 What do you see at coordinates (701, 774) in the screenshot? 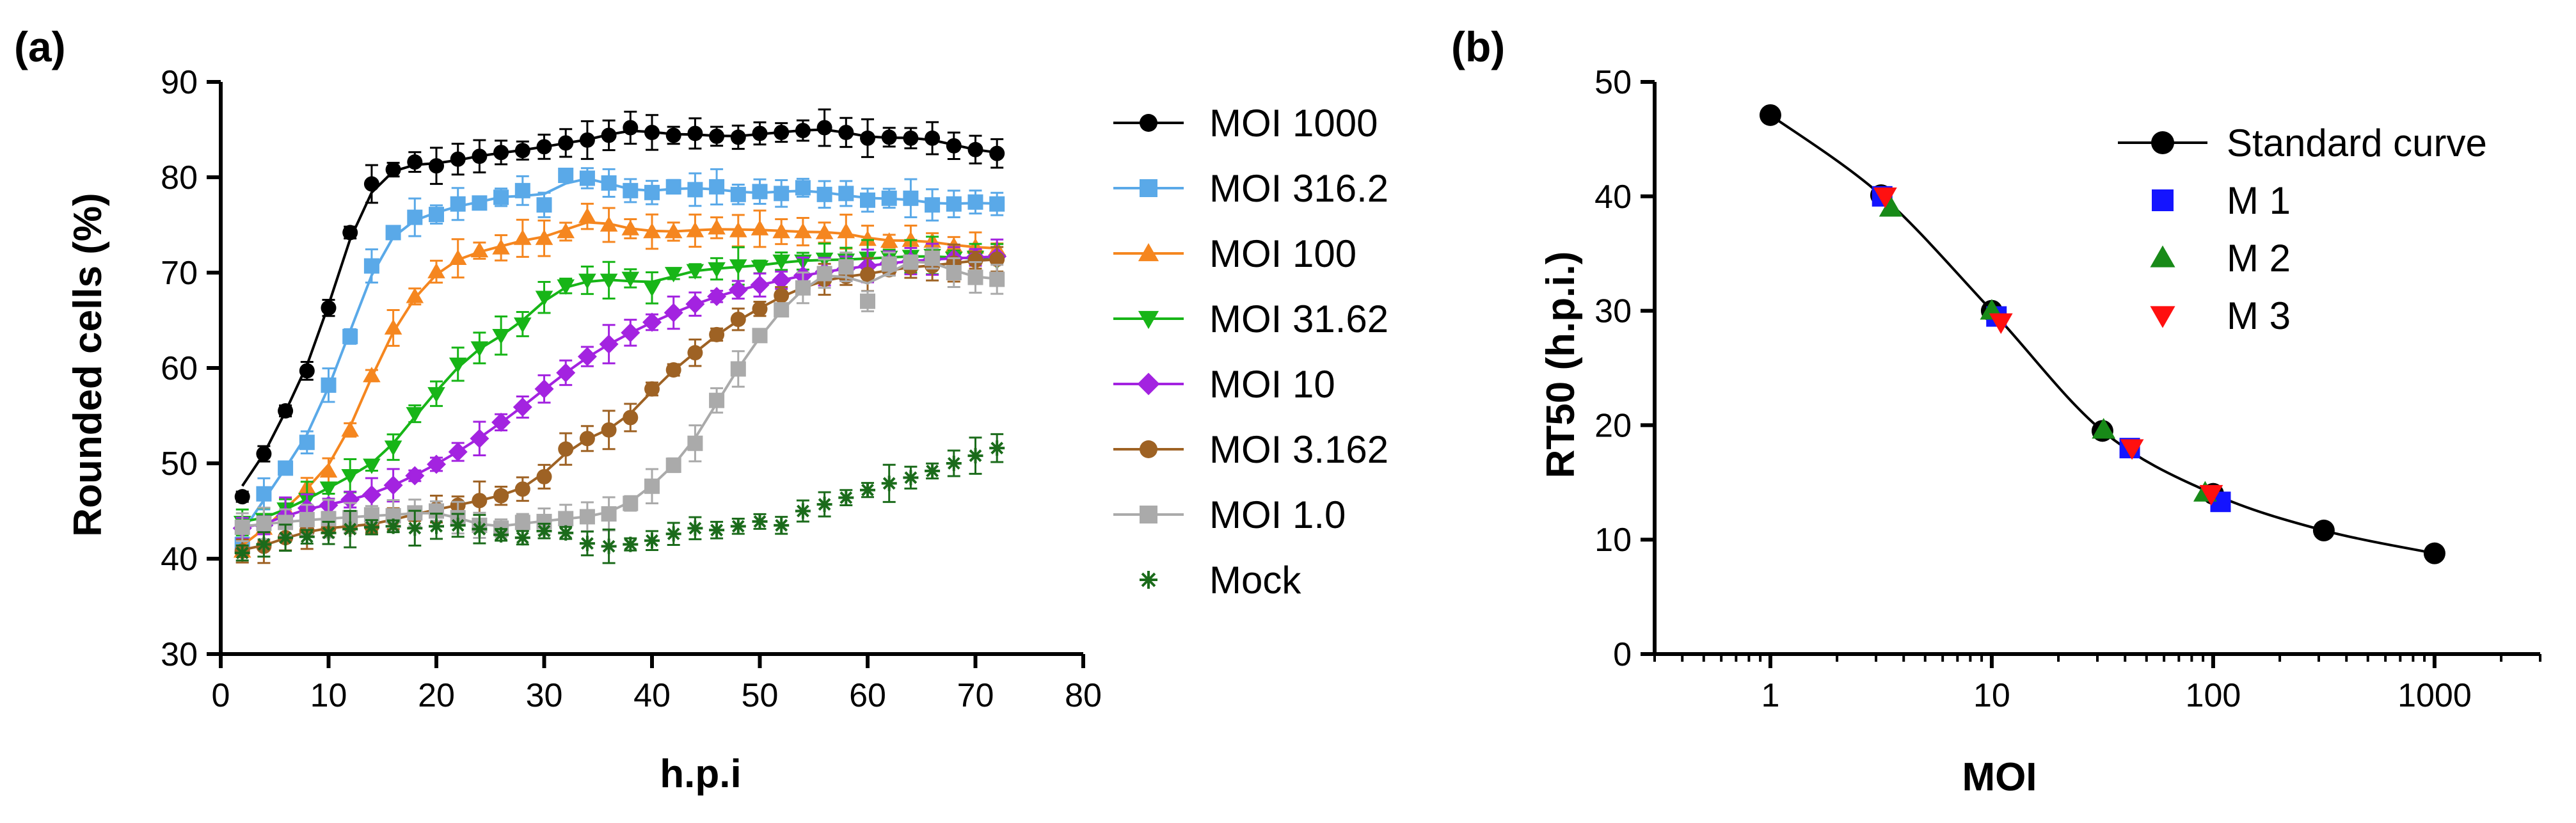
I see `panel-a-x-axis-title: h.p.i` at bounding box center [701, 774].